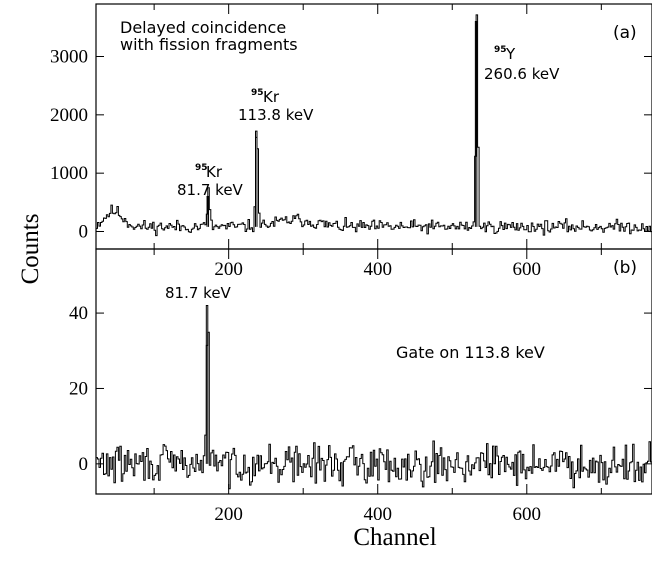 Image resolution: width=652 pixels, height=561 pixels. Describe the element at coordinates (214, 172) in the screenshot. I see `kr-81-nuclide: Kr` at that location.